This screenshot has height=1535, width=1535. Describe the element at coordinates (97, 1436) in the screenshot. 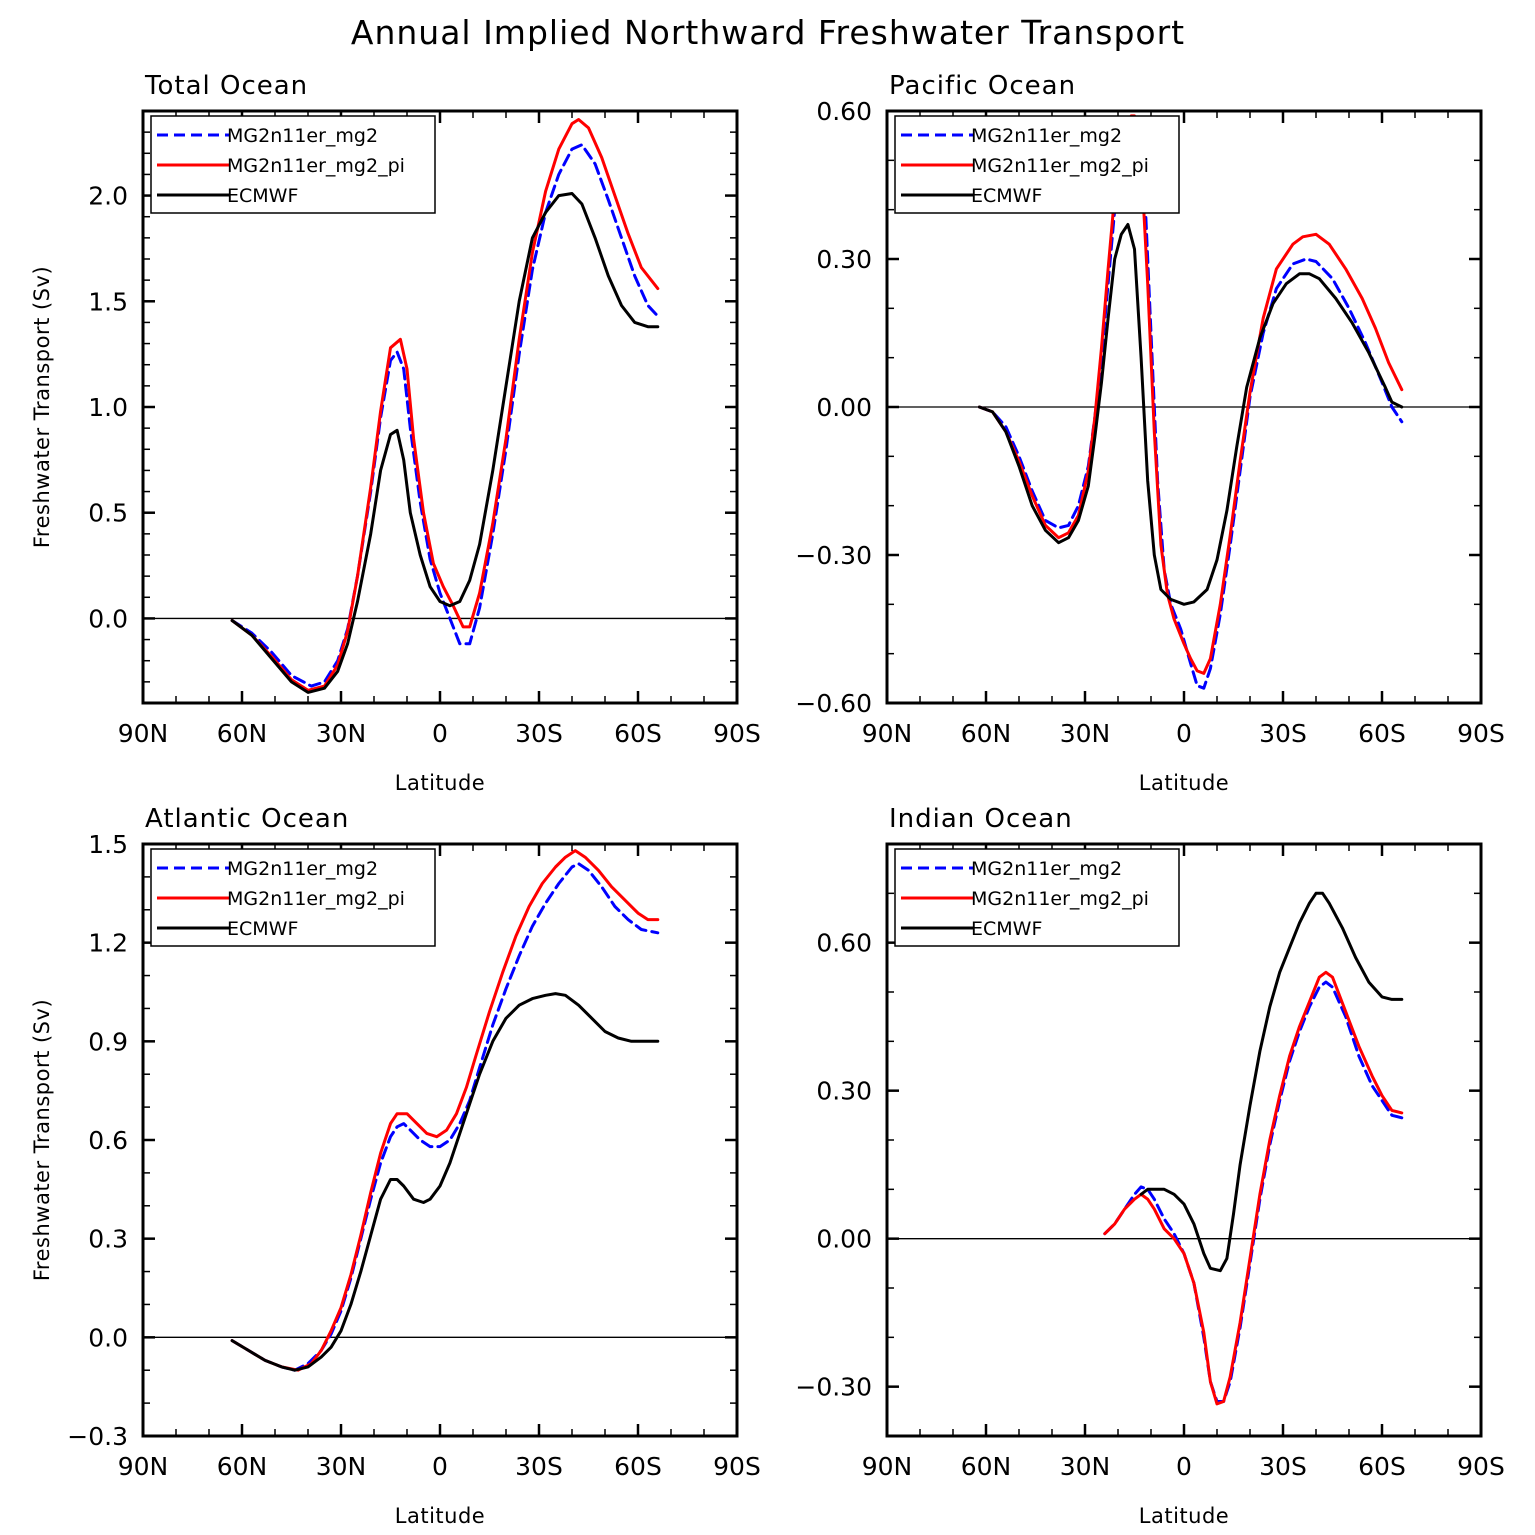

I see `y-tick-label: −0.3` at that location.